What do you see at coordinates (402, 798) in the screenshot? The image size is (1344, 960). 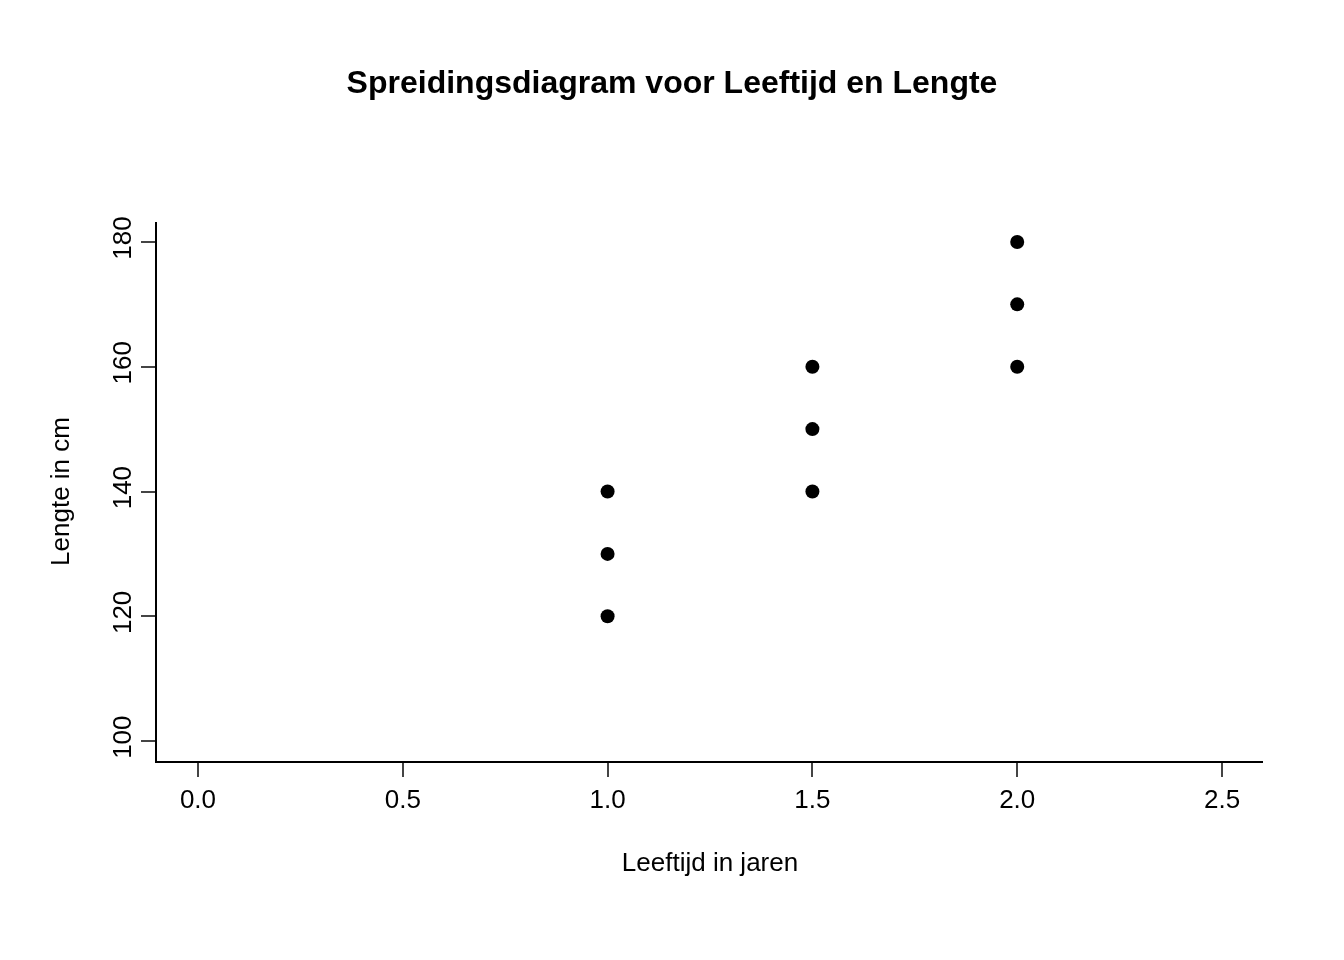 I see `x-tick-label: 0.5` at bounding box center [402, 798].